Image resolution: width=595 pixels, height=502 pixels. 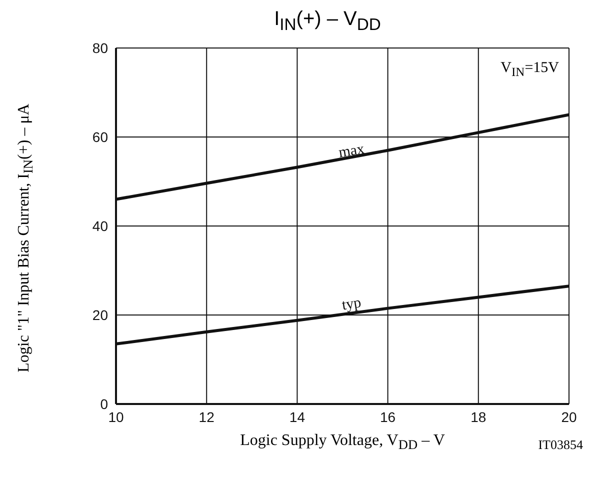 What do you see at coordinates (351, 304) in the screenshot?
I see `text: typ` at bounding box center [351, 304].